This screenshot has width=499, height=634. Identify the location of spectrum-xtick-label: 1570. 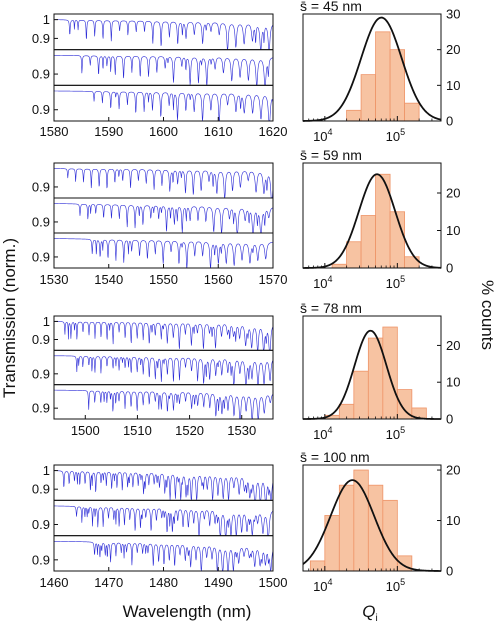
(273, 279).